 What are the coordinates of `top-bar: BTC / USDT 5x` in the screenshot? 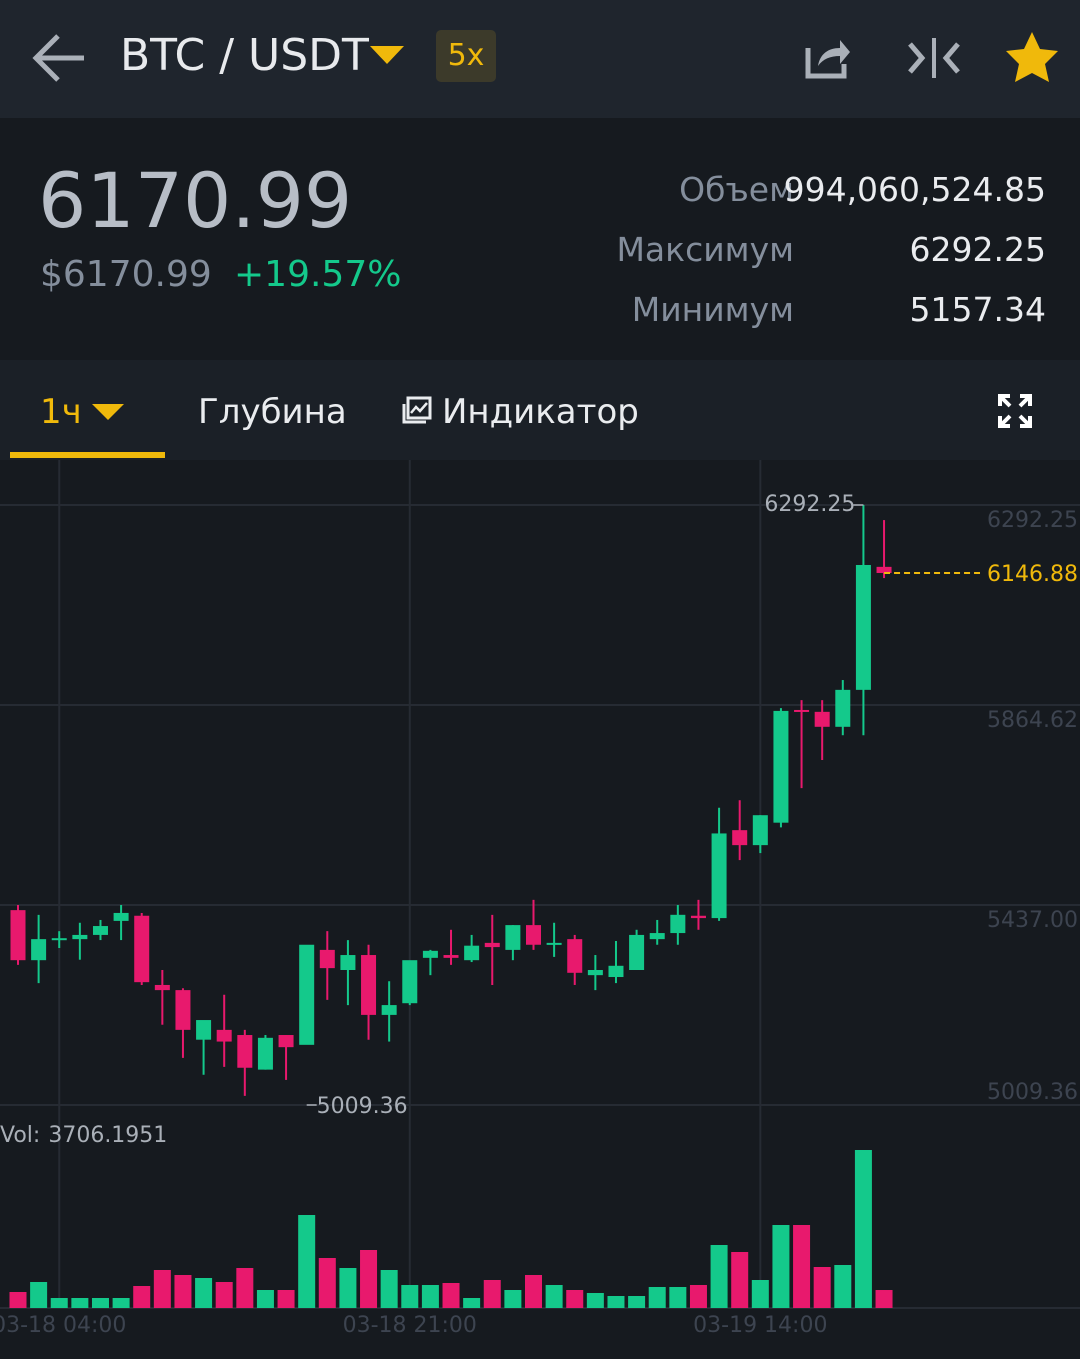 It's located at (540, 59).